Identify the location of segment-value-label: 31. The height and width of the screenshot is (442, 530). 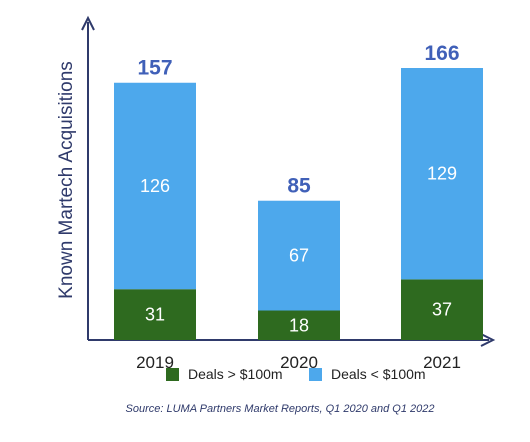
(155, 315).